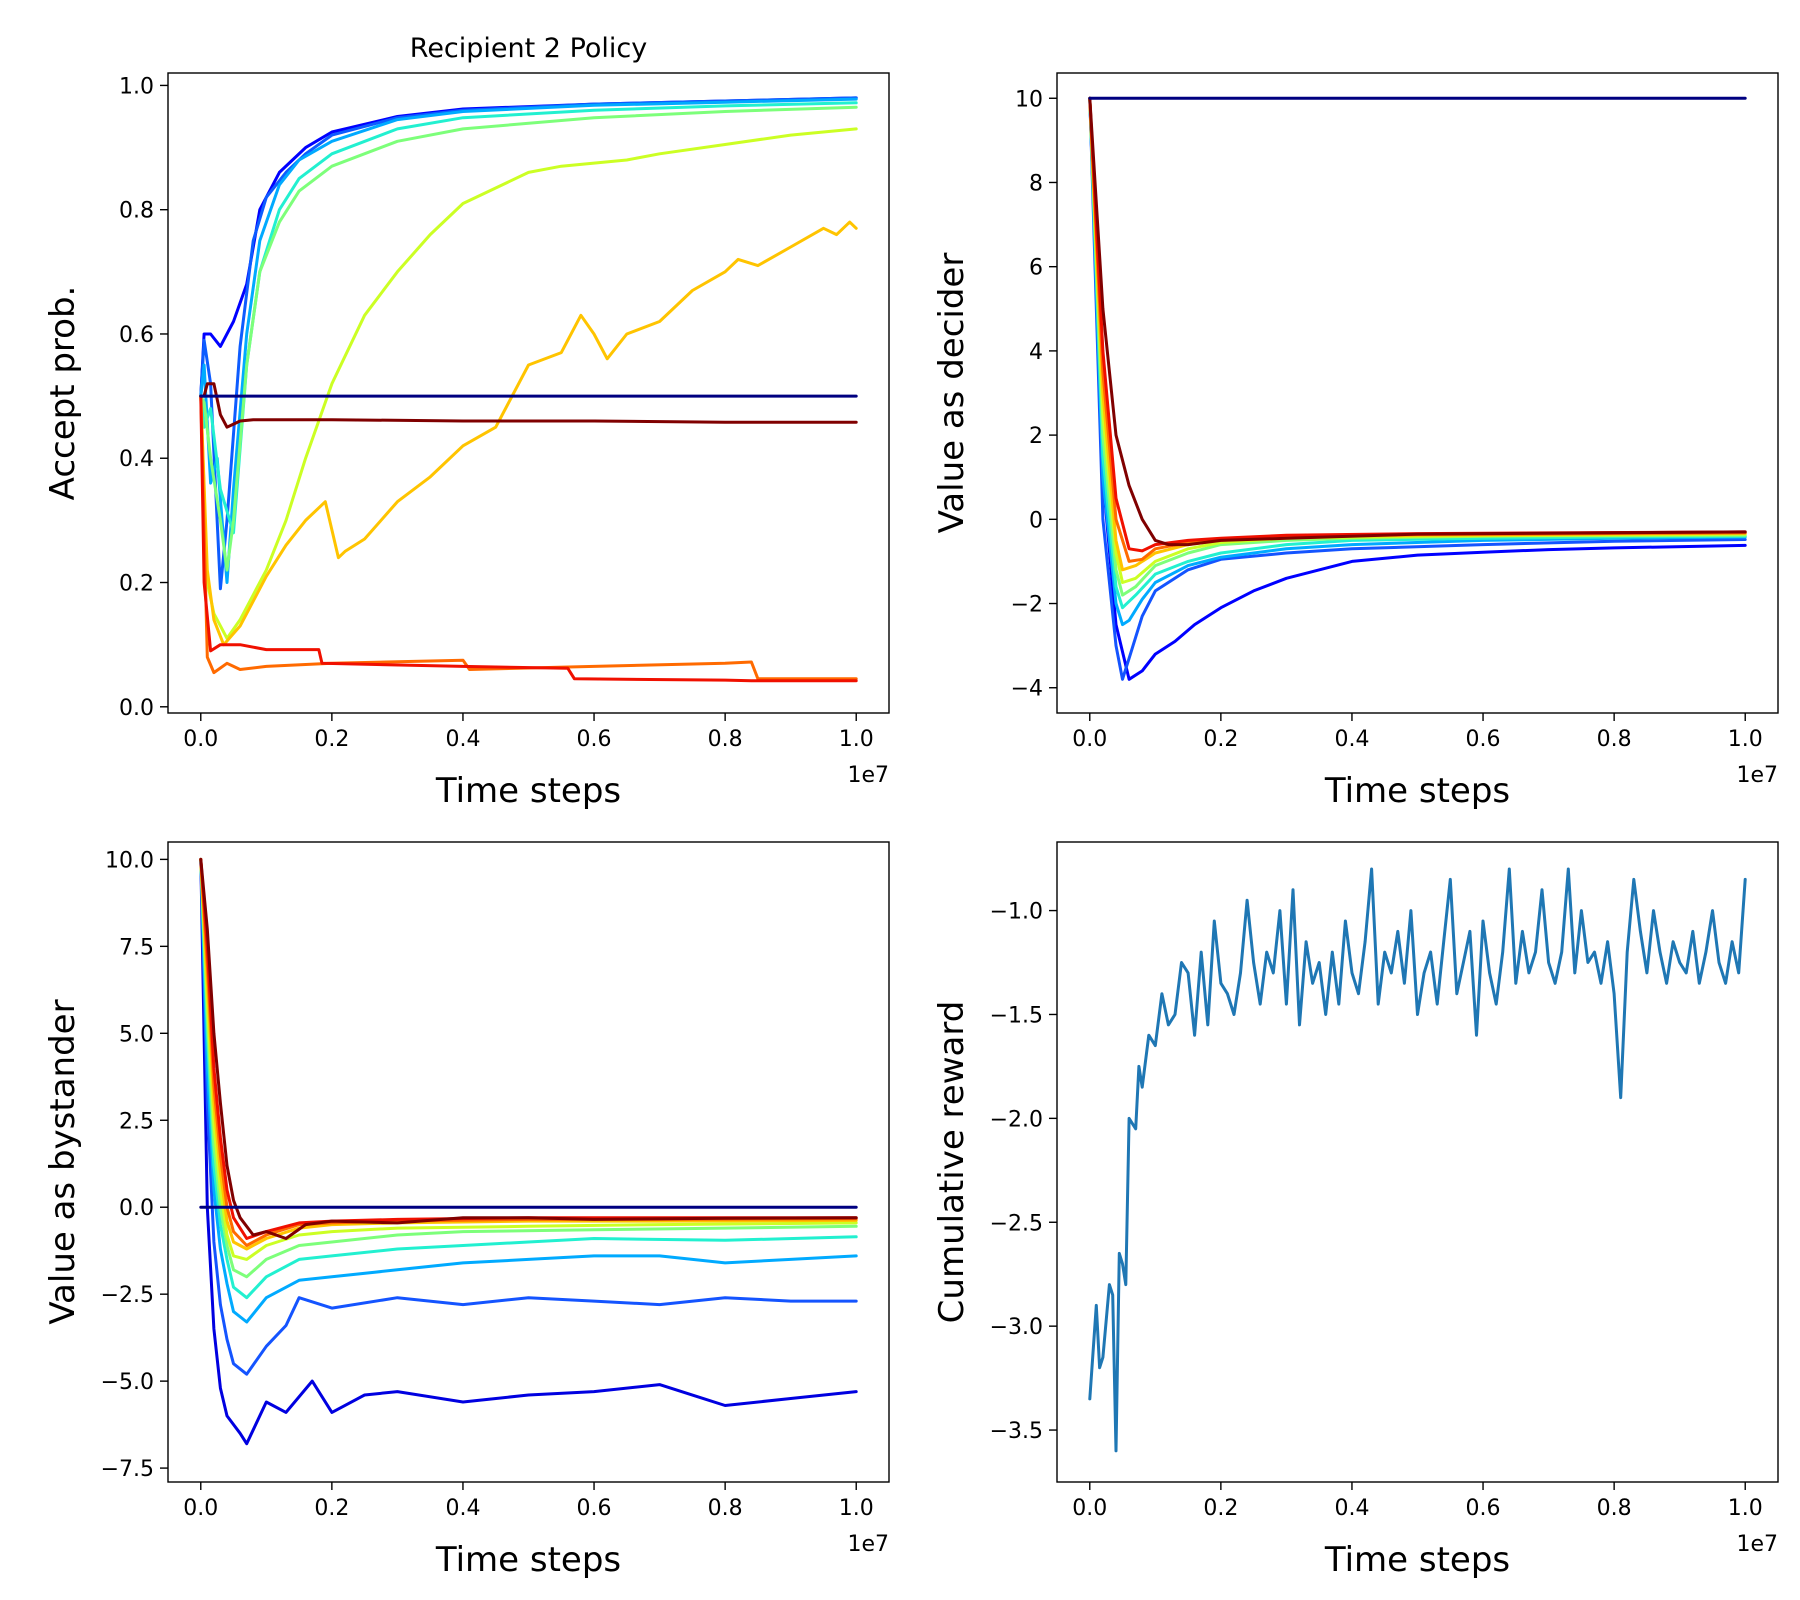 This screenshot has height=1600, width=1800. Describe the element at coordinates (1027, 689) in the screenshot. I see `y-tick-label: −4` at that location.